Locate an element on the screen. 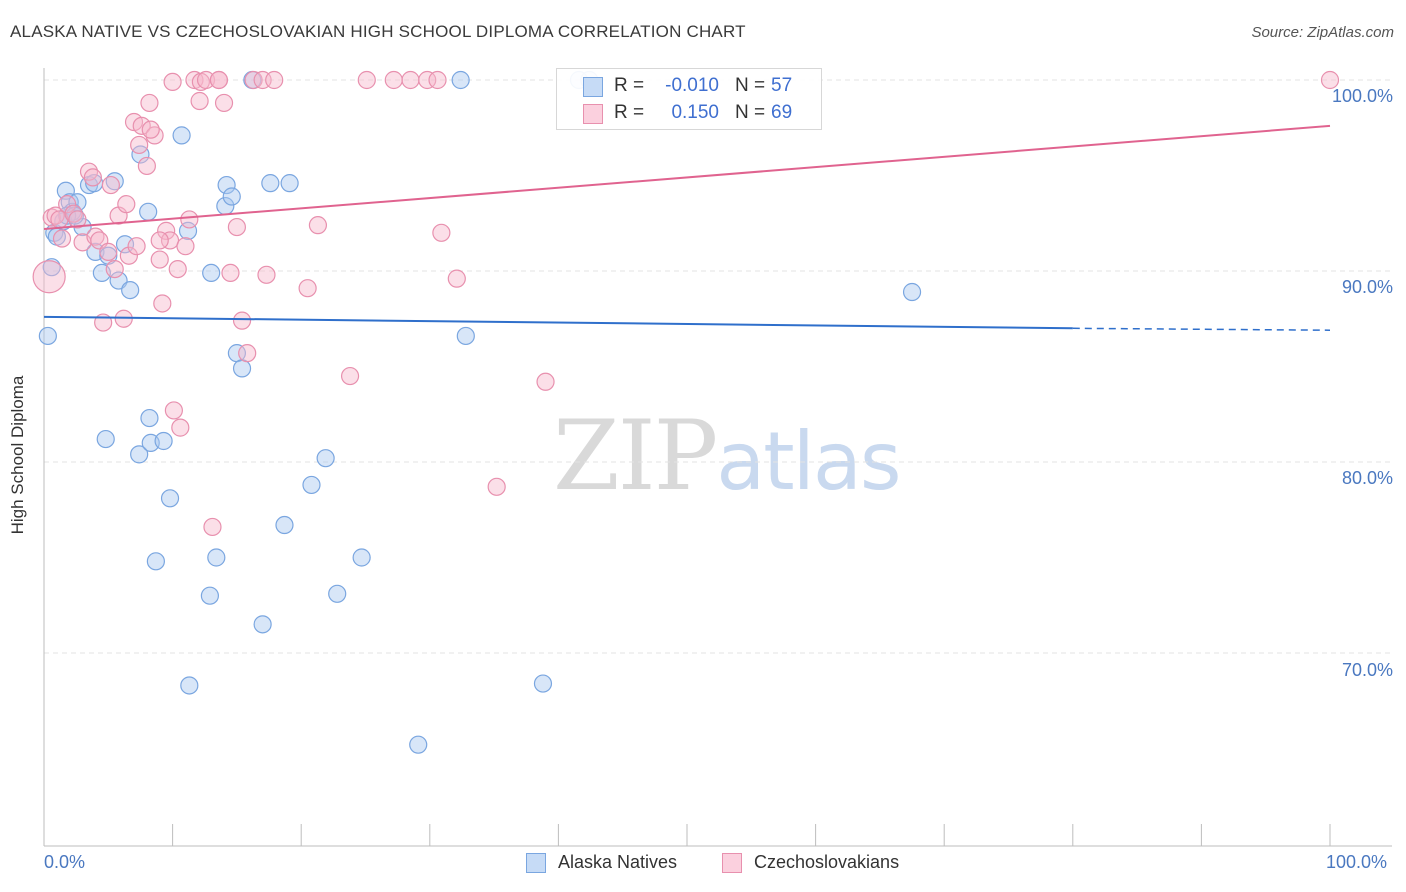 This screenshot has width=1406, height=892. legend-r-value: 0.150 is located at coordinates (695, 112).